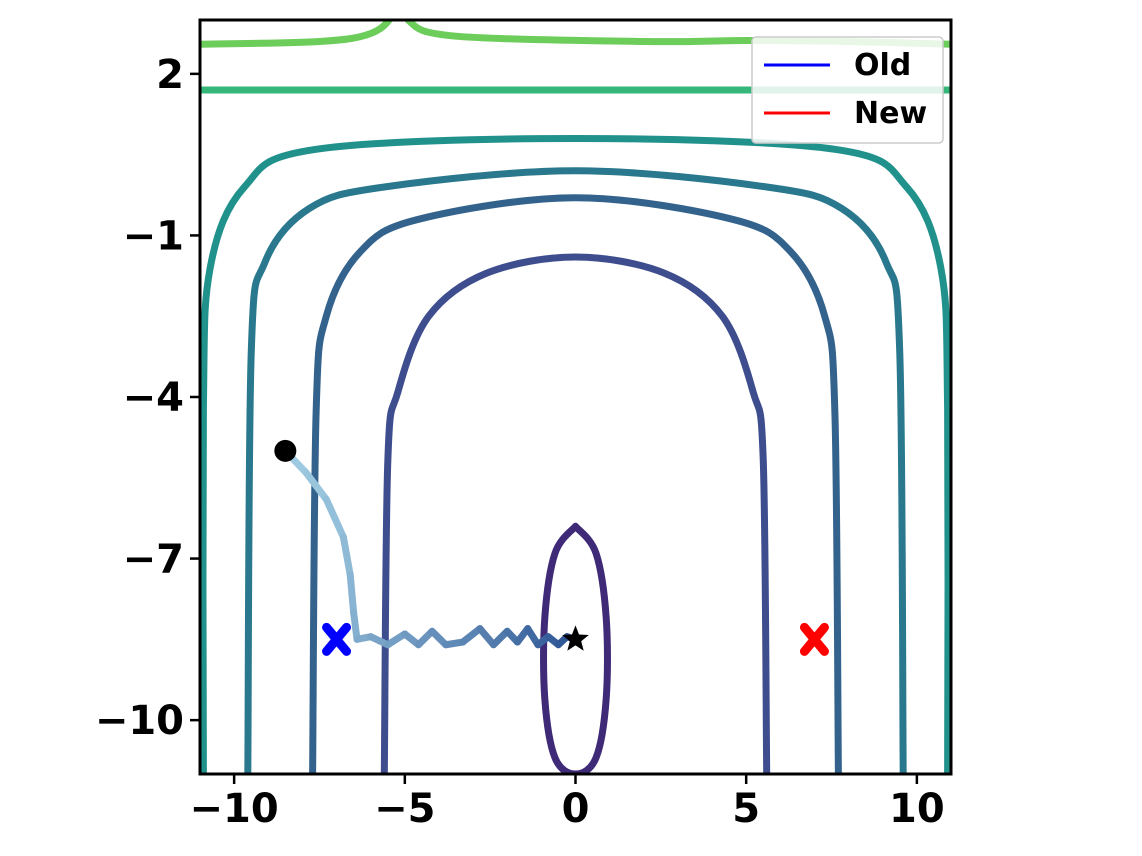 Image resolution: width=1142 pixels, height=856 pixels. What do you see at coordinates (917, 809) in the screenshot?
I see `x-tick-label: 10` at bounding box center [917, 809].